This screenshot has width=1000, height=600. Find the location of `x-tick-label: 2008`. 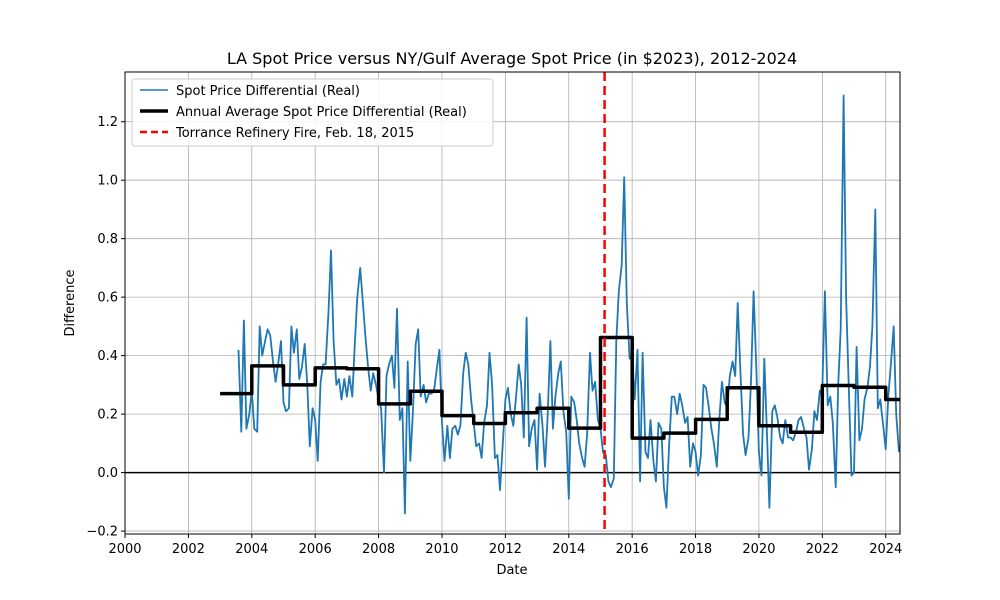

x-tick-label: 2008 is located at coordinates (378, 549).